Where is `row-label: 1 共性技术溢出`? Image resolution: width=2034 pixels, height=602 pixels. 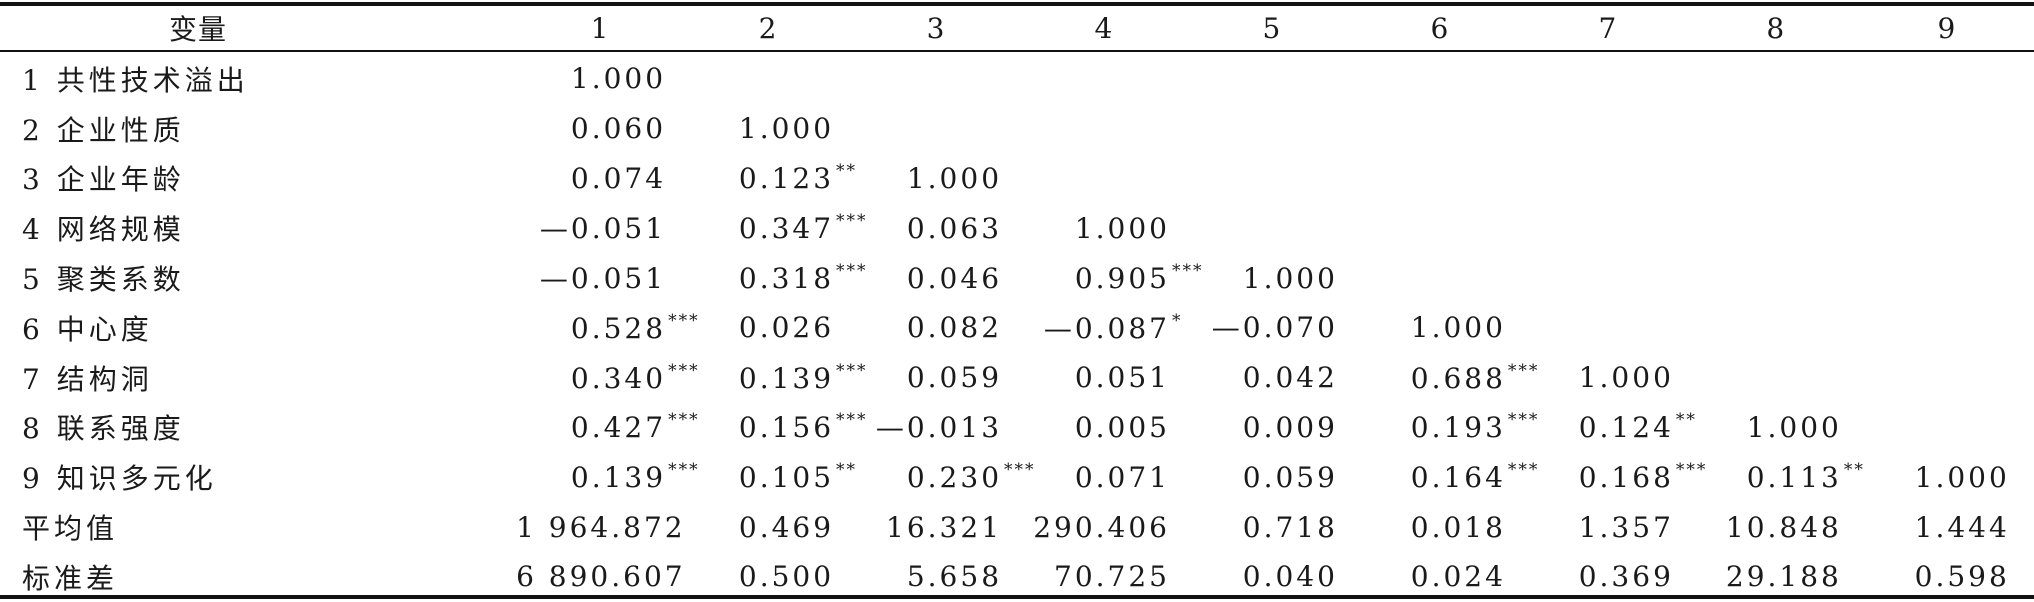 row-label: 1 共性技术溢出 is located at coordinates (135, 80).